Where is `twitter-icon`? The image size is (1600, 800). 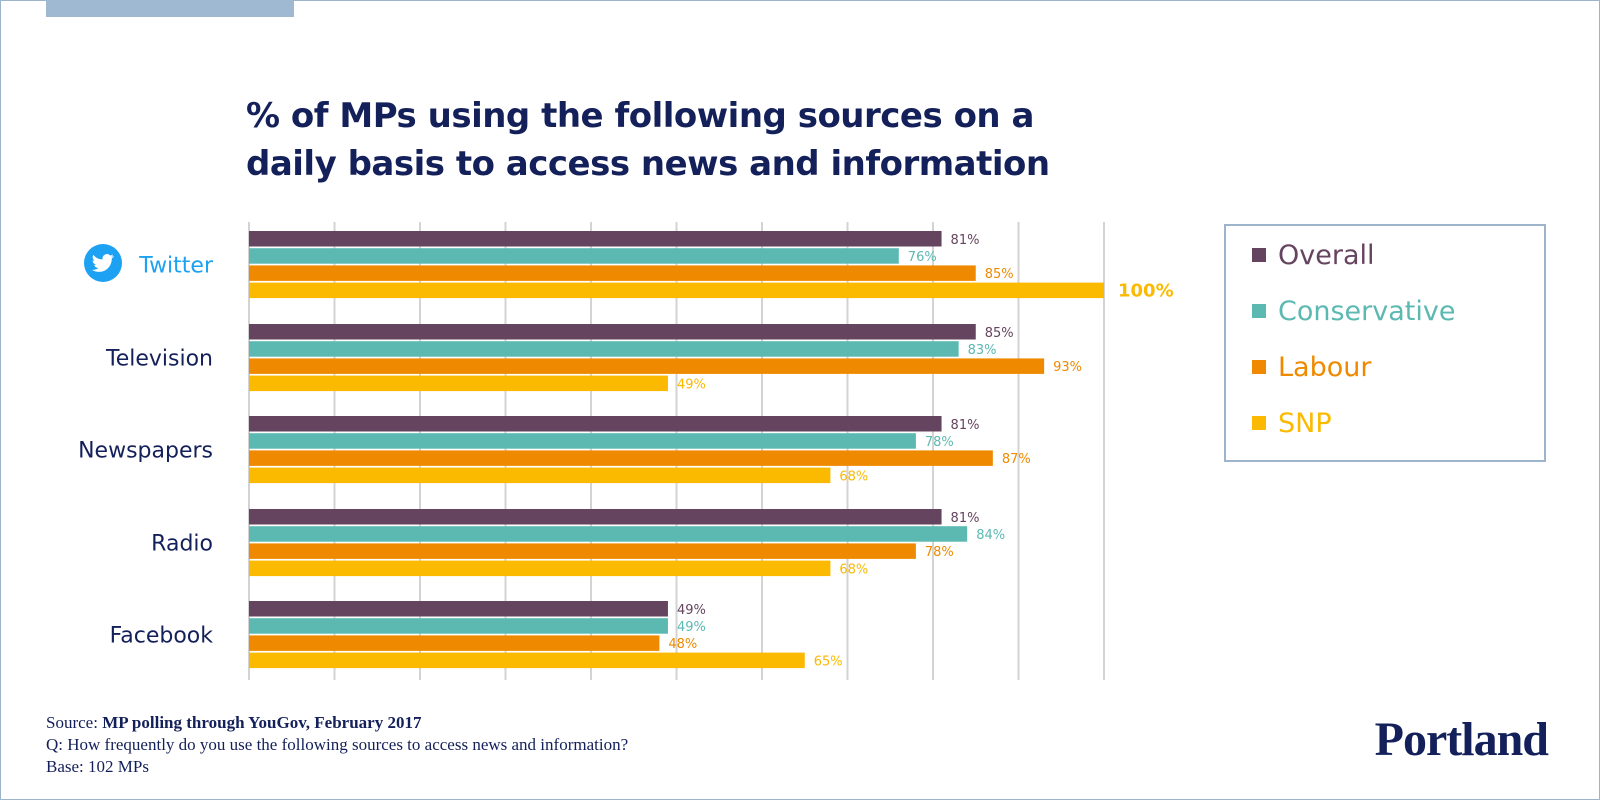 twitter-icon is located at coordinates (103, 263).